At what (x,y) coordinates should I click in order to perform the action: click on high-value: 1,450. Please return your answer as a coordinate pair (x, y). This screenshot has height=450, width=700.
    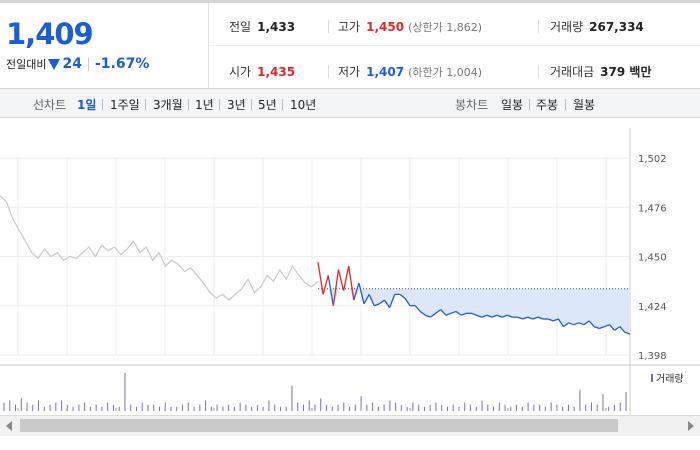
    Looking at the image, I should click on (385, 27).